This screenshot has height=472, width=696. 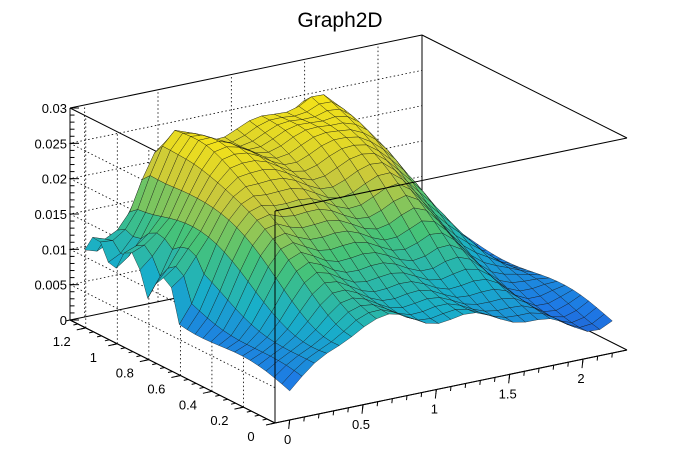 I want to click on y-tick-label: 0, so click(x=250, y=436).